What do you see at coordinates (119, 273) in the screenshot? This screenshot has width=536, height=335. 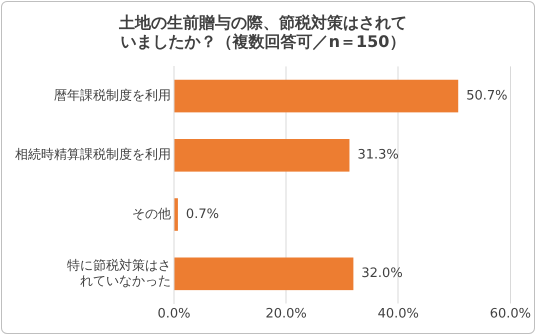 I see `y-tick-label: 特に節税対策はされていなかった` at bounding box center [119, 273].